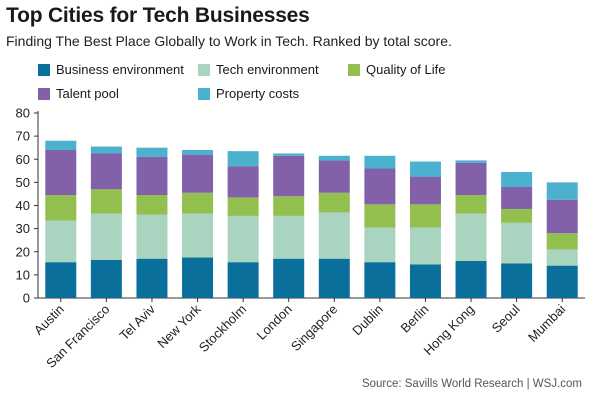 The width and height of the screenshot is (600, 400). I want to click on x-tick-label: Stockholm, so click(223, 329).